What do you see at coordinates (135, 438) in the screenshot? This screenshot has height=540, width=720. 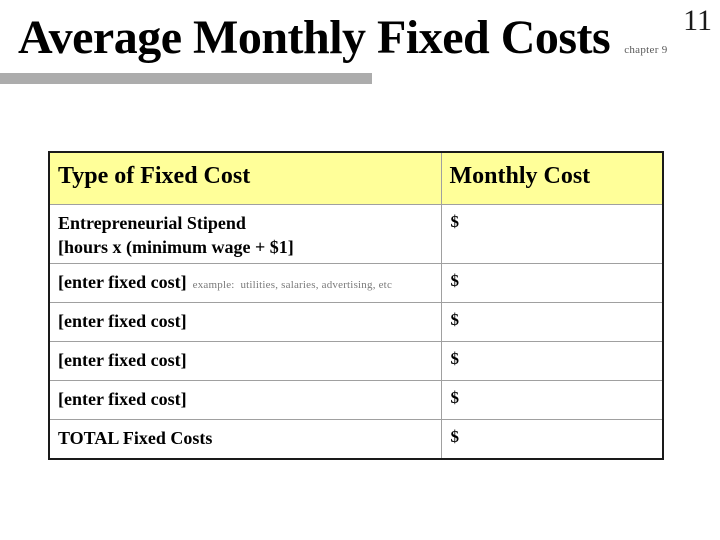 I see `cost-type-label: TOTAL Fixed Costs` at bounding box center [135, 438].